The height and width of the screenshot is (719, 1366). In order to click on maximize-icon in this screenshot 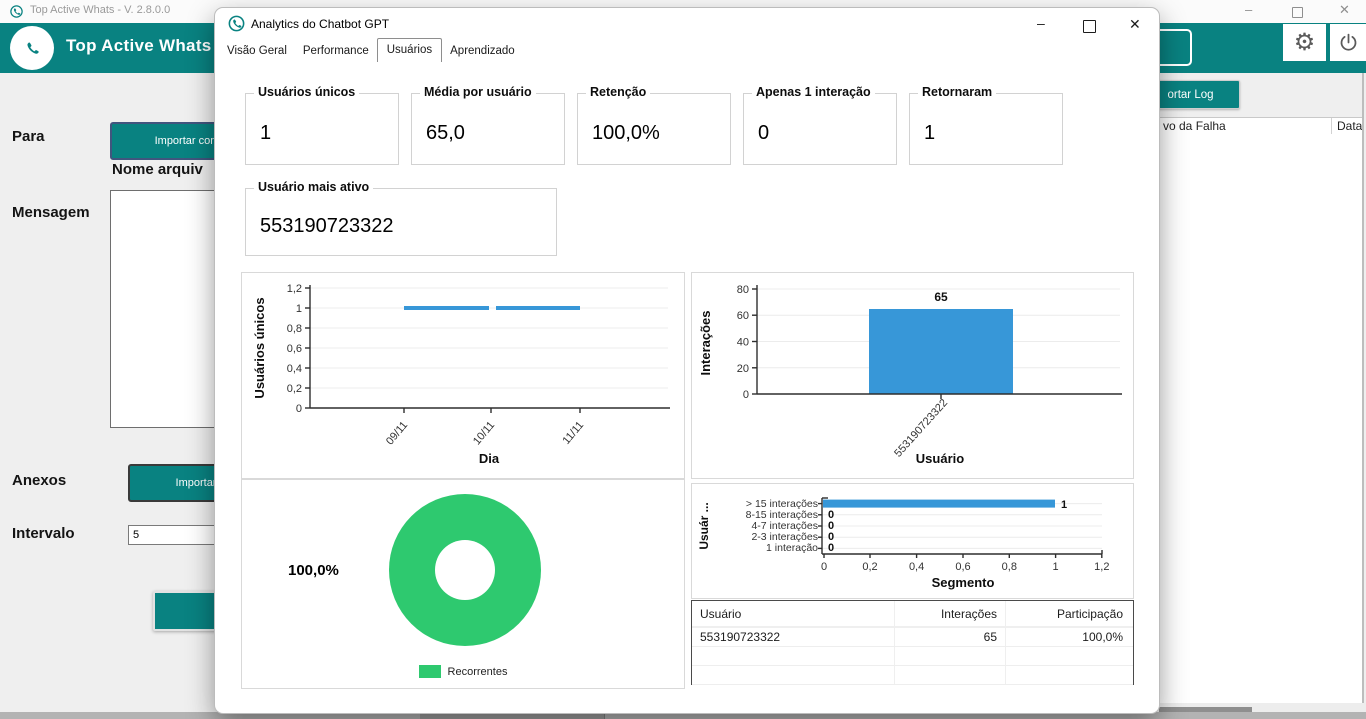, I will do `click(1297, 12)`.